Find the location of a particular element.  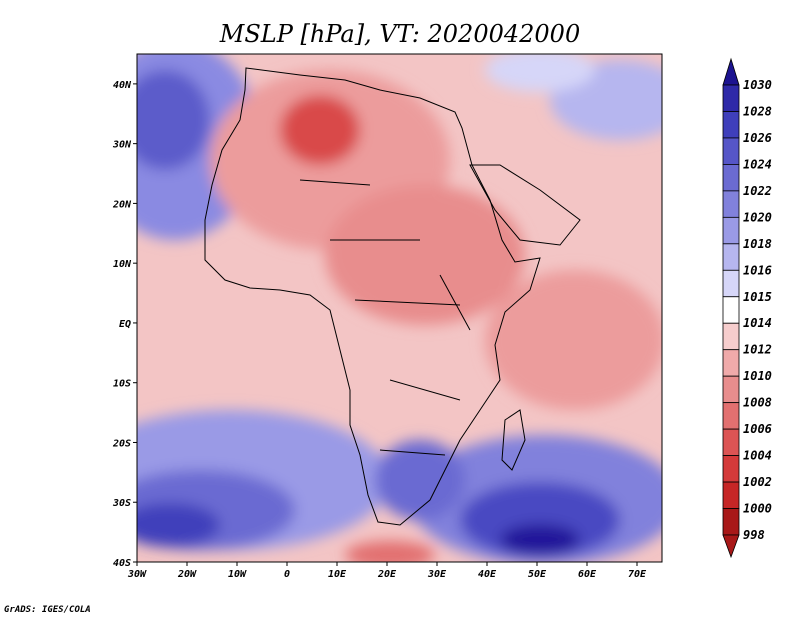

lat-tick-label: EQ is located at coordinates (125, 324).